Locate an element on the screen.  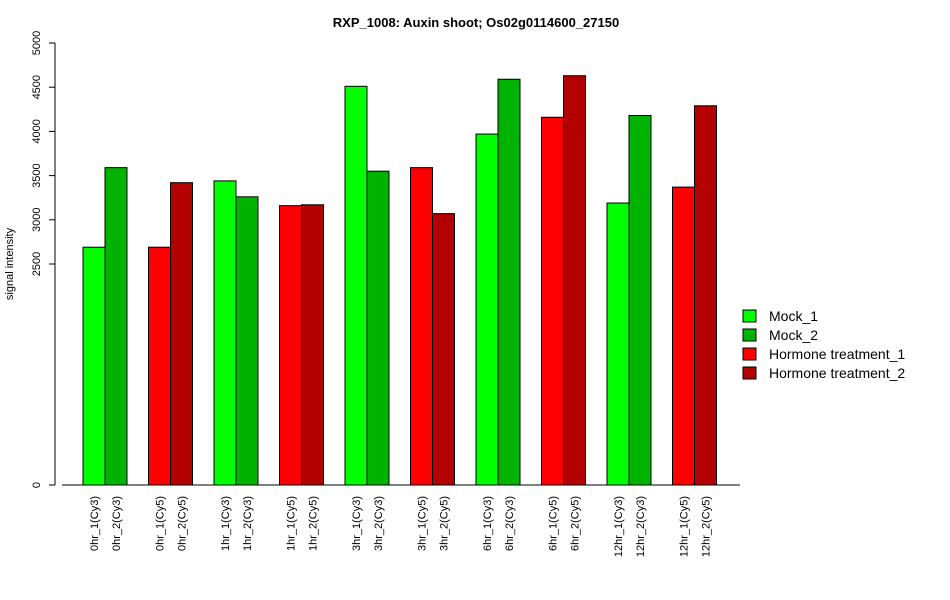
x-tick-label: 0hr_1(Cy3) is located at coordinates (95, 523).